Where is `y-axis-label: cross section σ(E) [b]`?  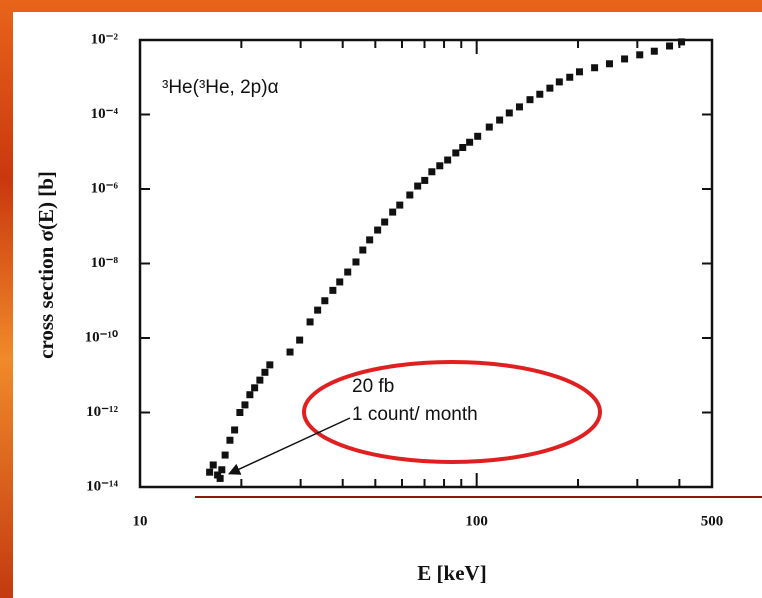 y-axis-label: cross section σ(E) [b] is located at coordinates (46, 265).